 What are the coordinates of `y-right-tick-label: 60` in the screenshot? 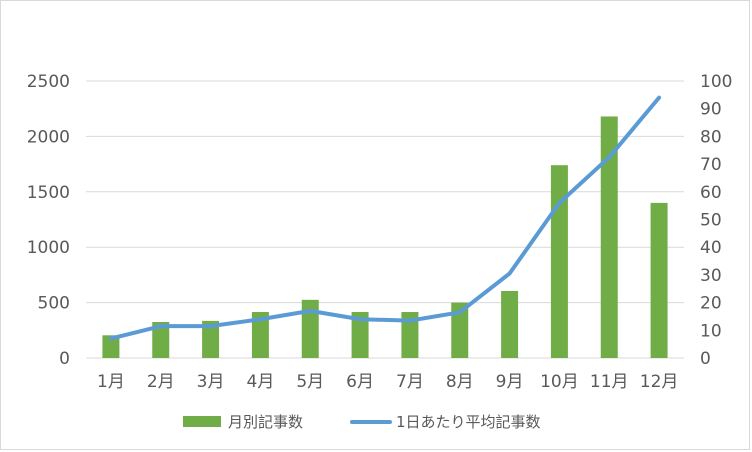 It's located at (711, 193).